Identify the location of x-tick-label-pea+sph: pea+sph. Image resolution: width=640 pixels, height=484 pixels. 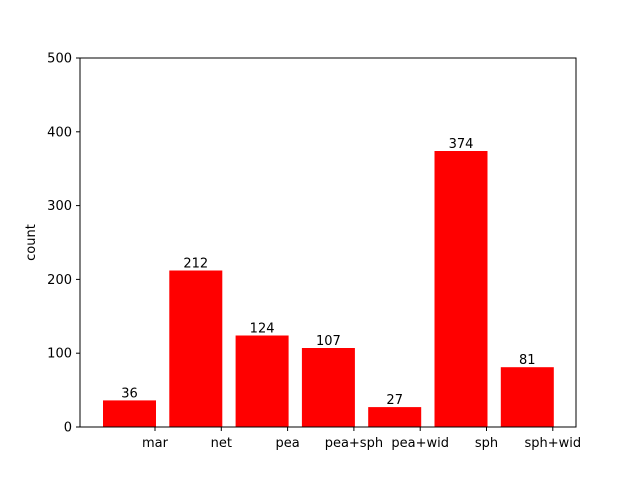
(354, 443).